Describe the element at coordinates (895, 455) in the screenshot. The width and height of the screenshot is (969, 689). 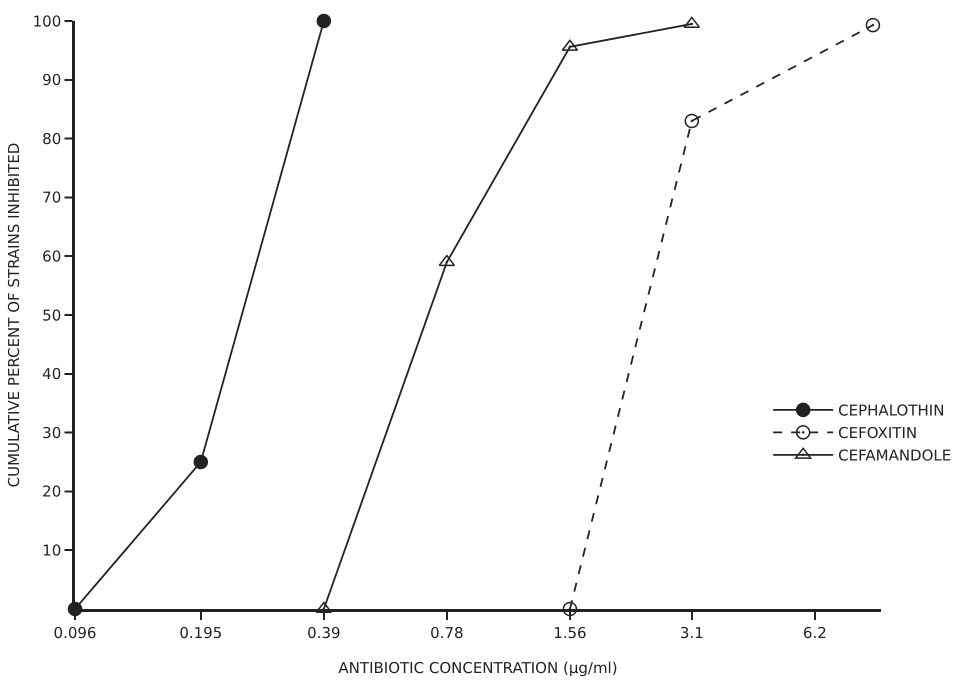
I see `legend-label: CEFAMANDOLE` at that location.